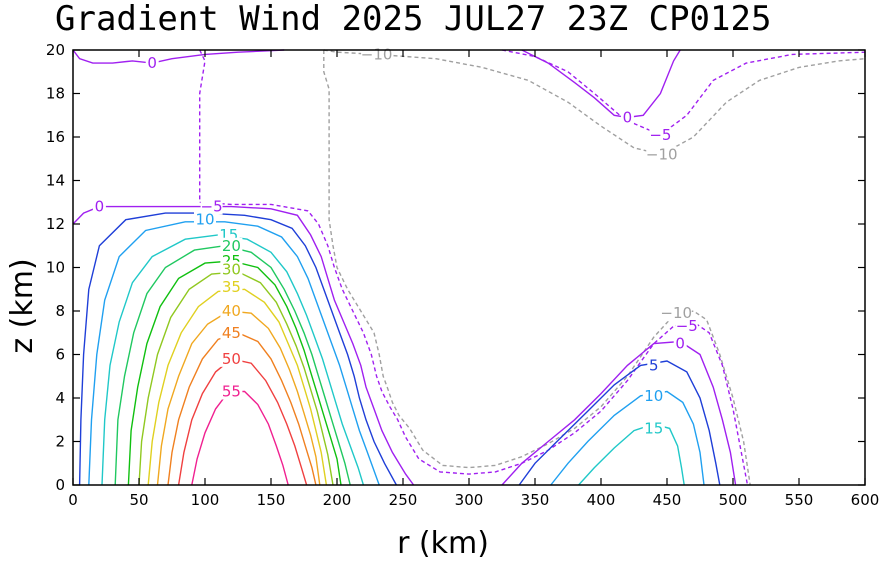  I want to click on x-tick-label: 0, so click(73, 500).